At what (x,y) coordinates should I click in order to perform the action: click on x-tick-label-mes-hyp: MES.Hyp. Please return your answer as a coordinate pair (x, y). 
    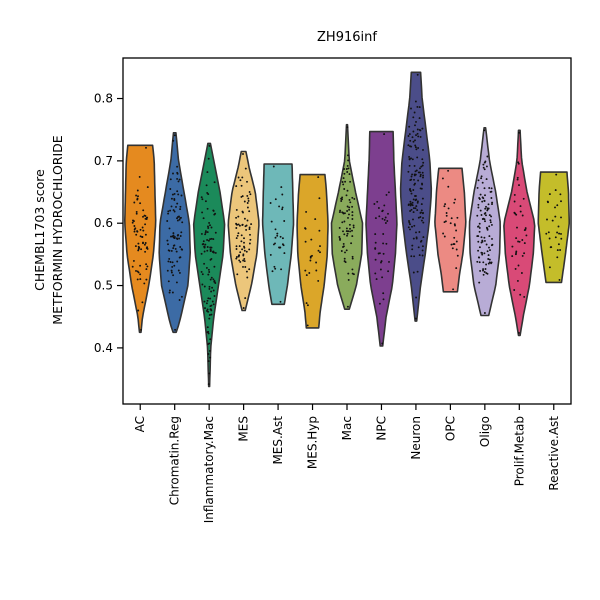
    Looking at the image, I should click on (313, 442).